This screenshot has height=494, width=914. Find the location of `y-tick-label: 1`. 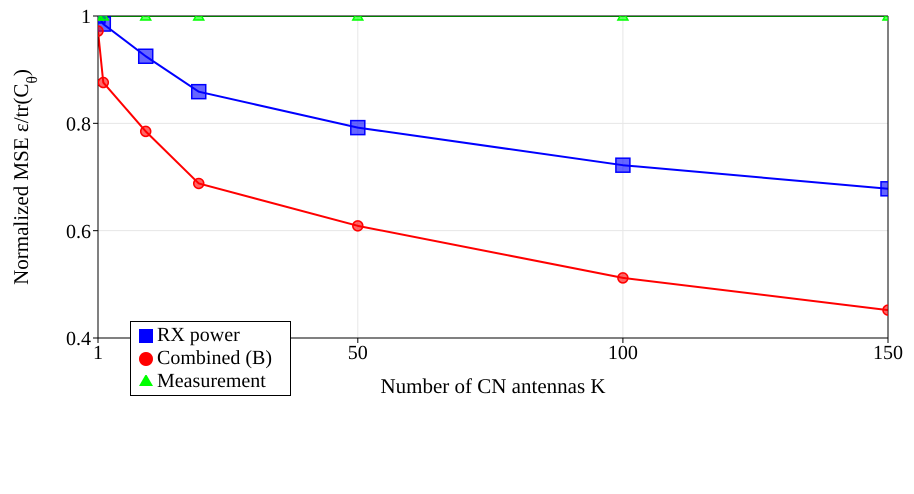

y-tick-label: 1 is located at coordinates (86, 17).